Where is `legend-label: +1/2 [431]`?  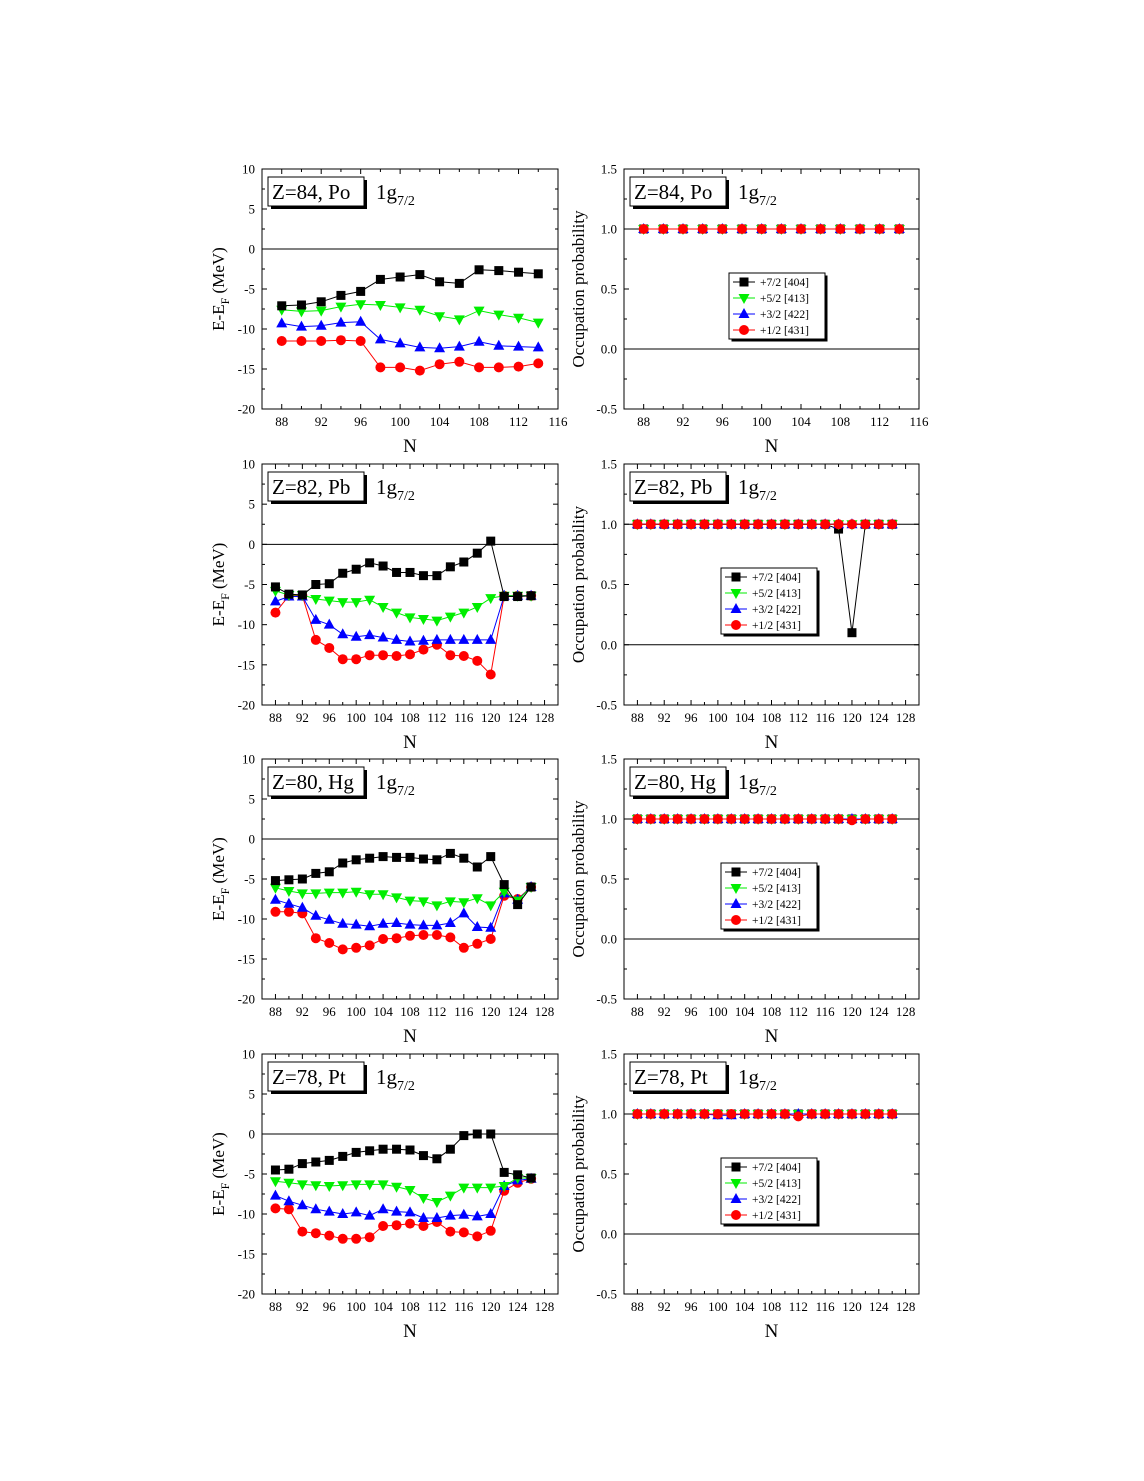
legend-label: +1/2 [431] is located at coordinates (784, 331).